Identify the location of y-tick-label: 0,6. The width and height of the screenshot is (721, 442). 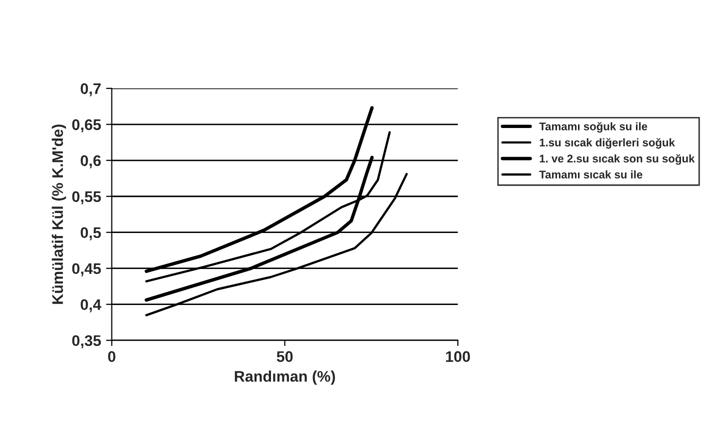
(90, 161).